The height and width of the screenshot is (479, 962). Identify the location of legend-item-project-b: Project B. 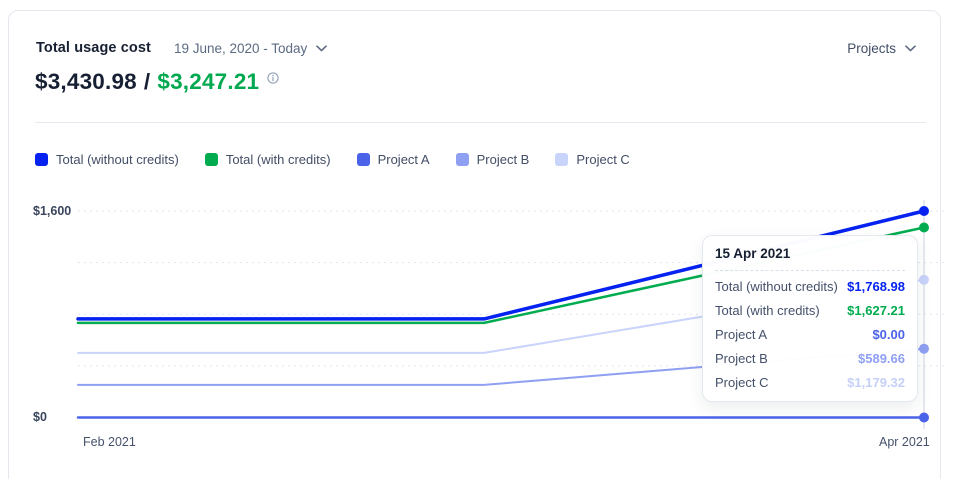
(492, 159).